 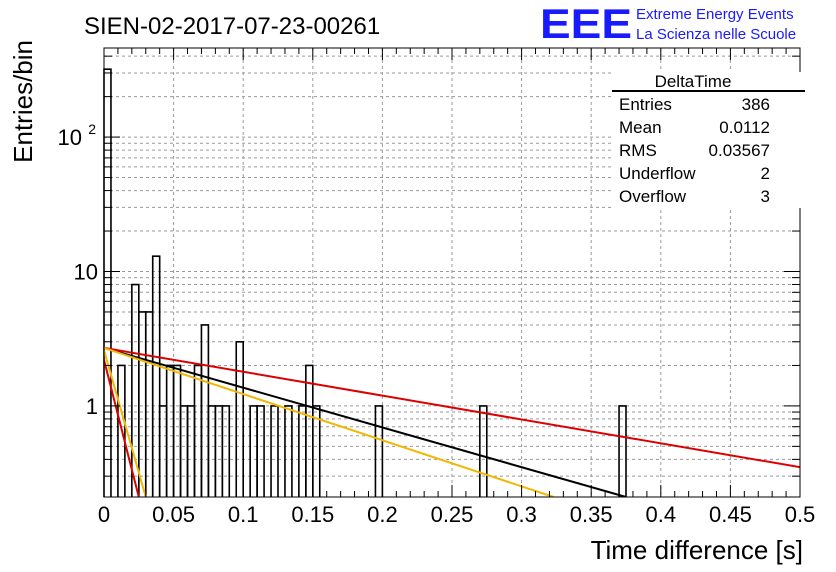 What do you see at coordinates (243, 514) in the screenshot?
I see `x-tick-label: 0.1` at bounding box center [243, 514].